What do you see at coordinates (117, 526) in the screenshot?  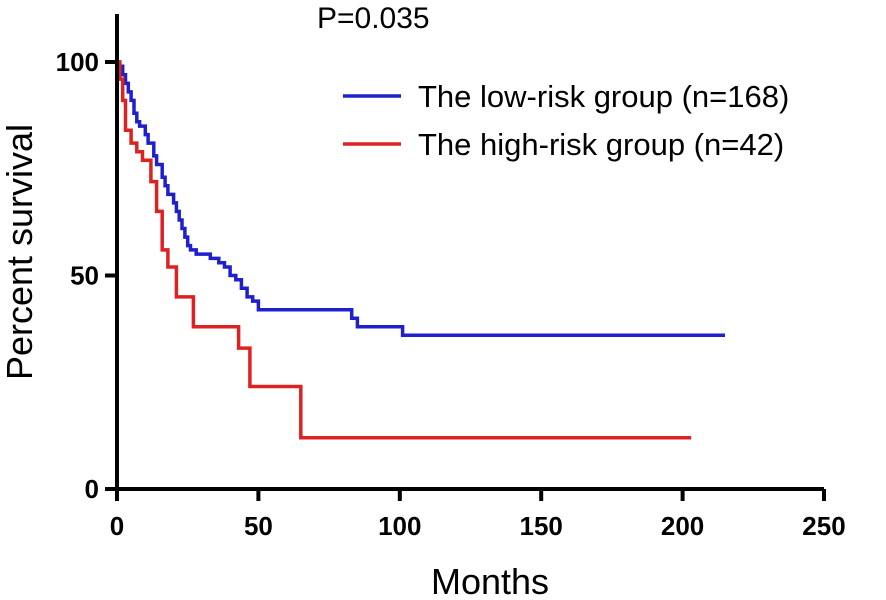 I see `x-tick-label-0: 0` at bounding box center [117, 526].